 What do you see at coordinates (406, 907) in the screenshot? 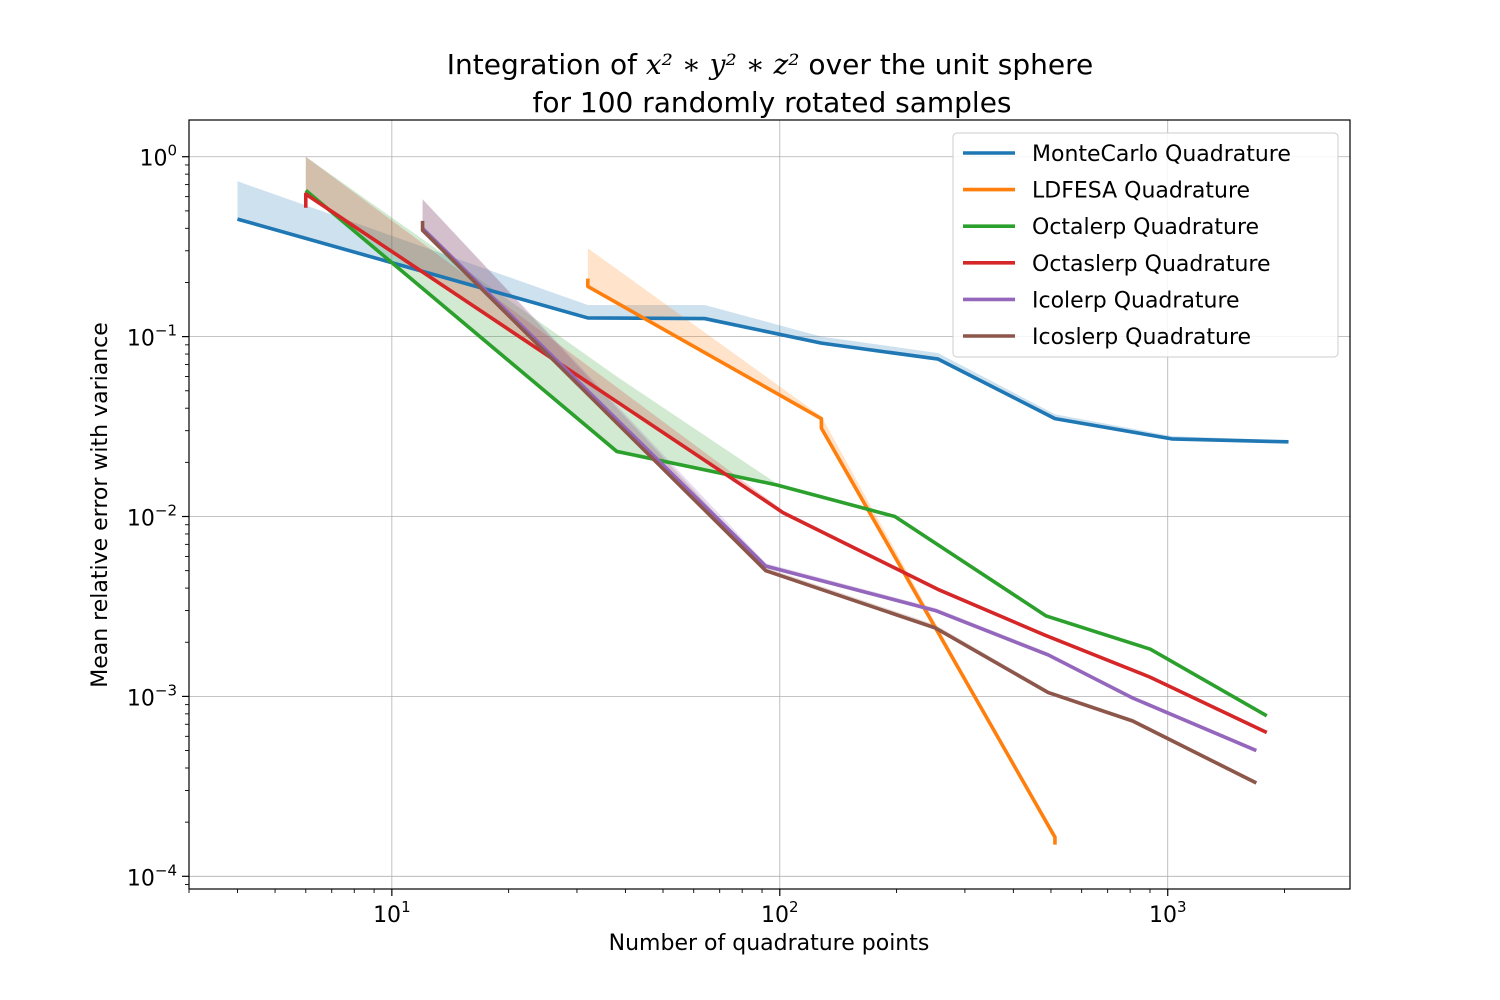
I see `tick-exponent: 1` at bounding box center [406, 907].